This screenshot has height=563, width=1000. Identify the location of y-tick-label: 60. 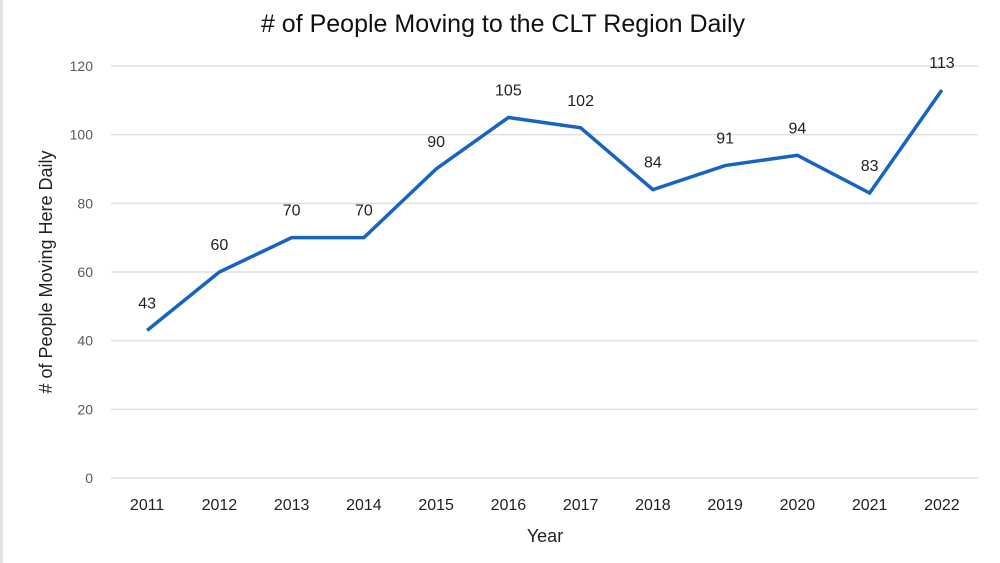
(85, 272).